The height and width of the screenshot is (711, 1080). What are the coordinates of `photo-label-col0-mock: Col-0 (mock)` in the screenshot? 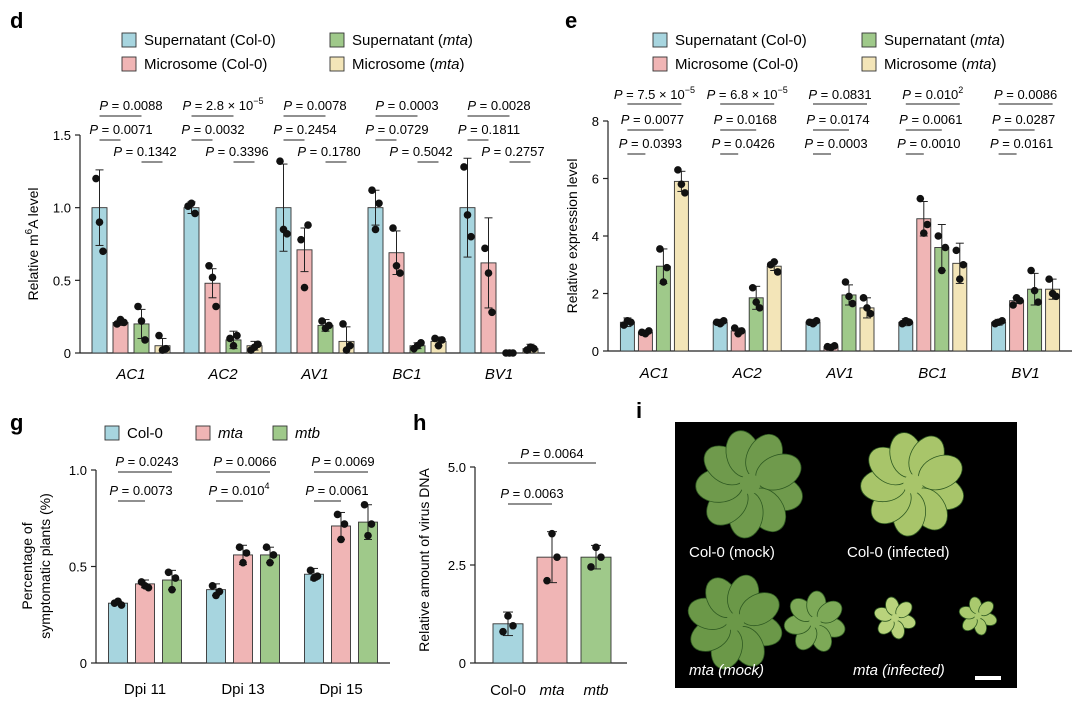 It's located at (732, 552).